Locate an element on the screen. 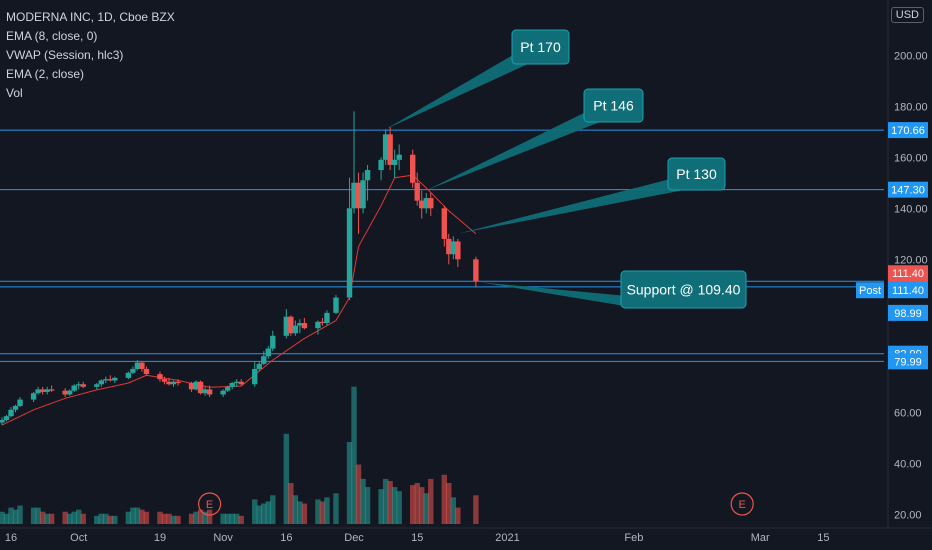 This screenshot has height=550, width=932. volume-indicator-label: Vol is located at coordinates (14, 93).